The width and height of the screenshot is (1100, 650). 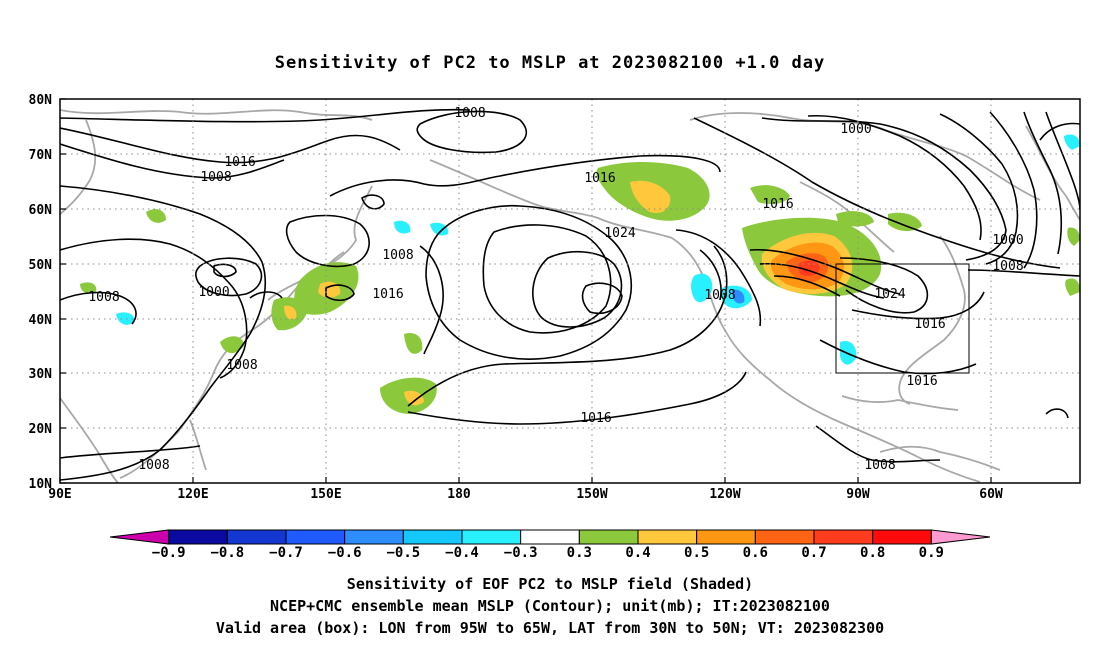 What do you see at coordinates (227, 553) in the screenshot?
I see `colorbar-label: −0.8` at bounding box center [227, 553].